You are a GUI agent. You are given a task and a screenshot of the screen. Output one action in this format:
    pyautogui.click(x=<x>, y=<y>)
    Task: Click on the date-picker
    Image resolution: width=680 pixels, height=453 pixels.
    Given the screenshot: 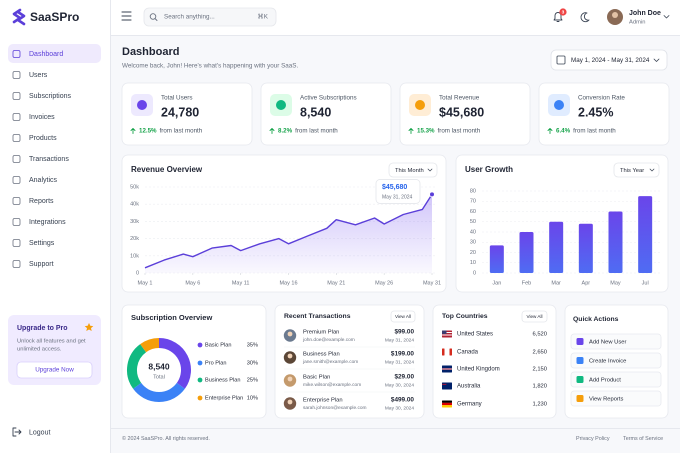 What is the action you would take?
    pyautogui.click(x=609, y=60)
    